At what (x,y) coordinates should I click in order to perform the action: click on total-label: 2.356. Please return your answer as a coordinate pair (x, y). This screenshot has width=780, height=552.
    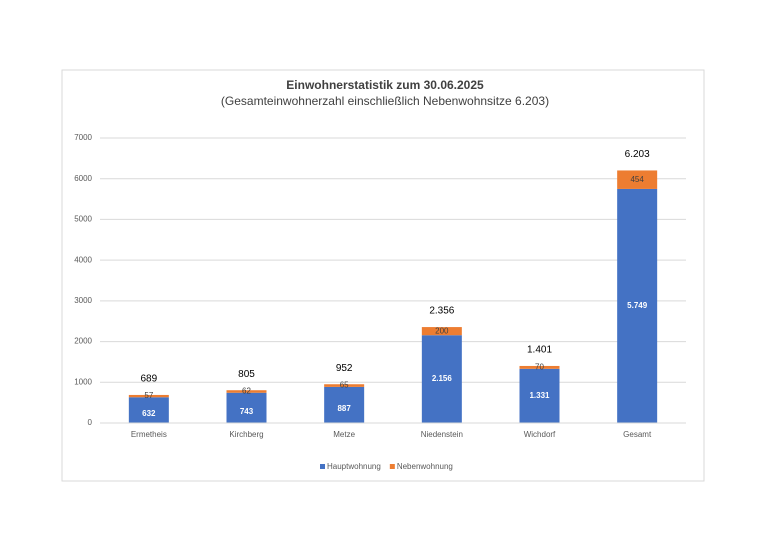
    Looking at the image, I should click on (441, 311).